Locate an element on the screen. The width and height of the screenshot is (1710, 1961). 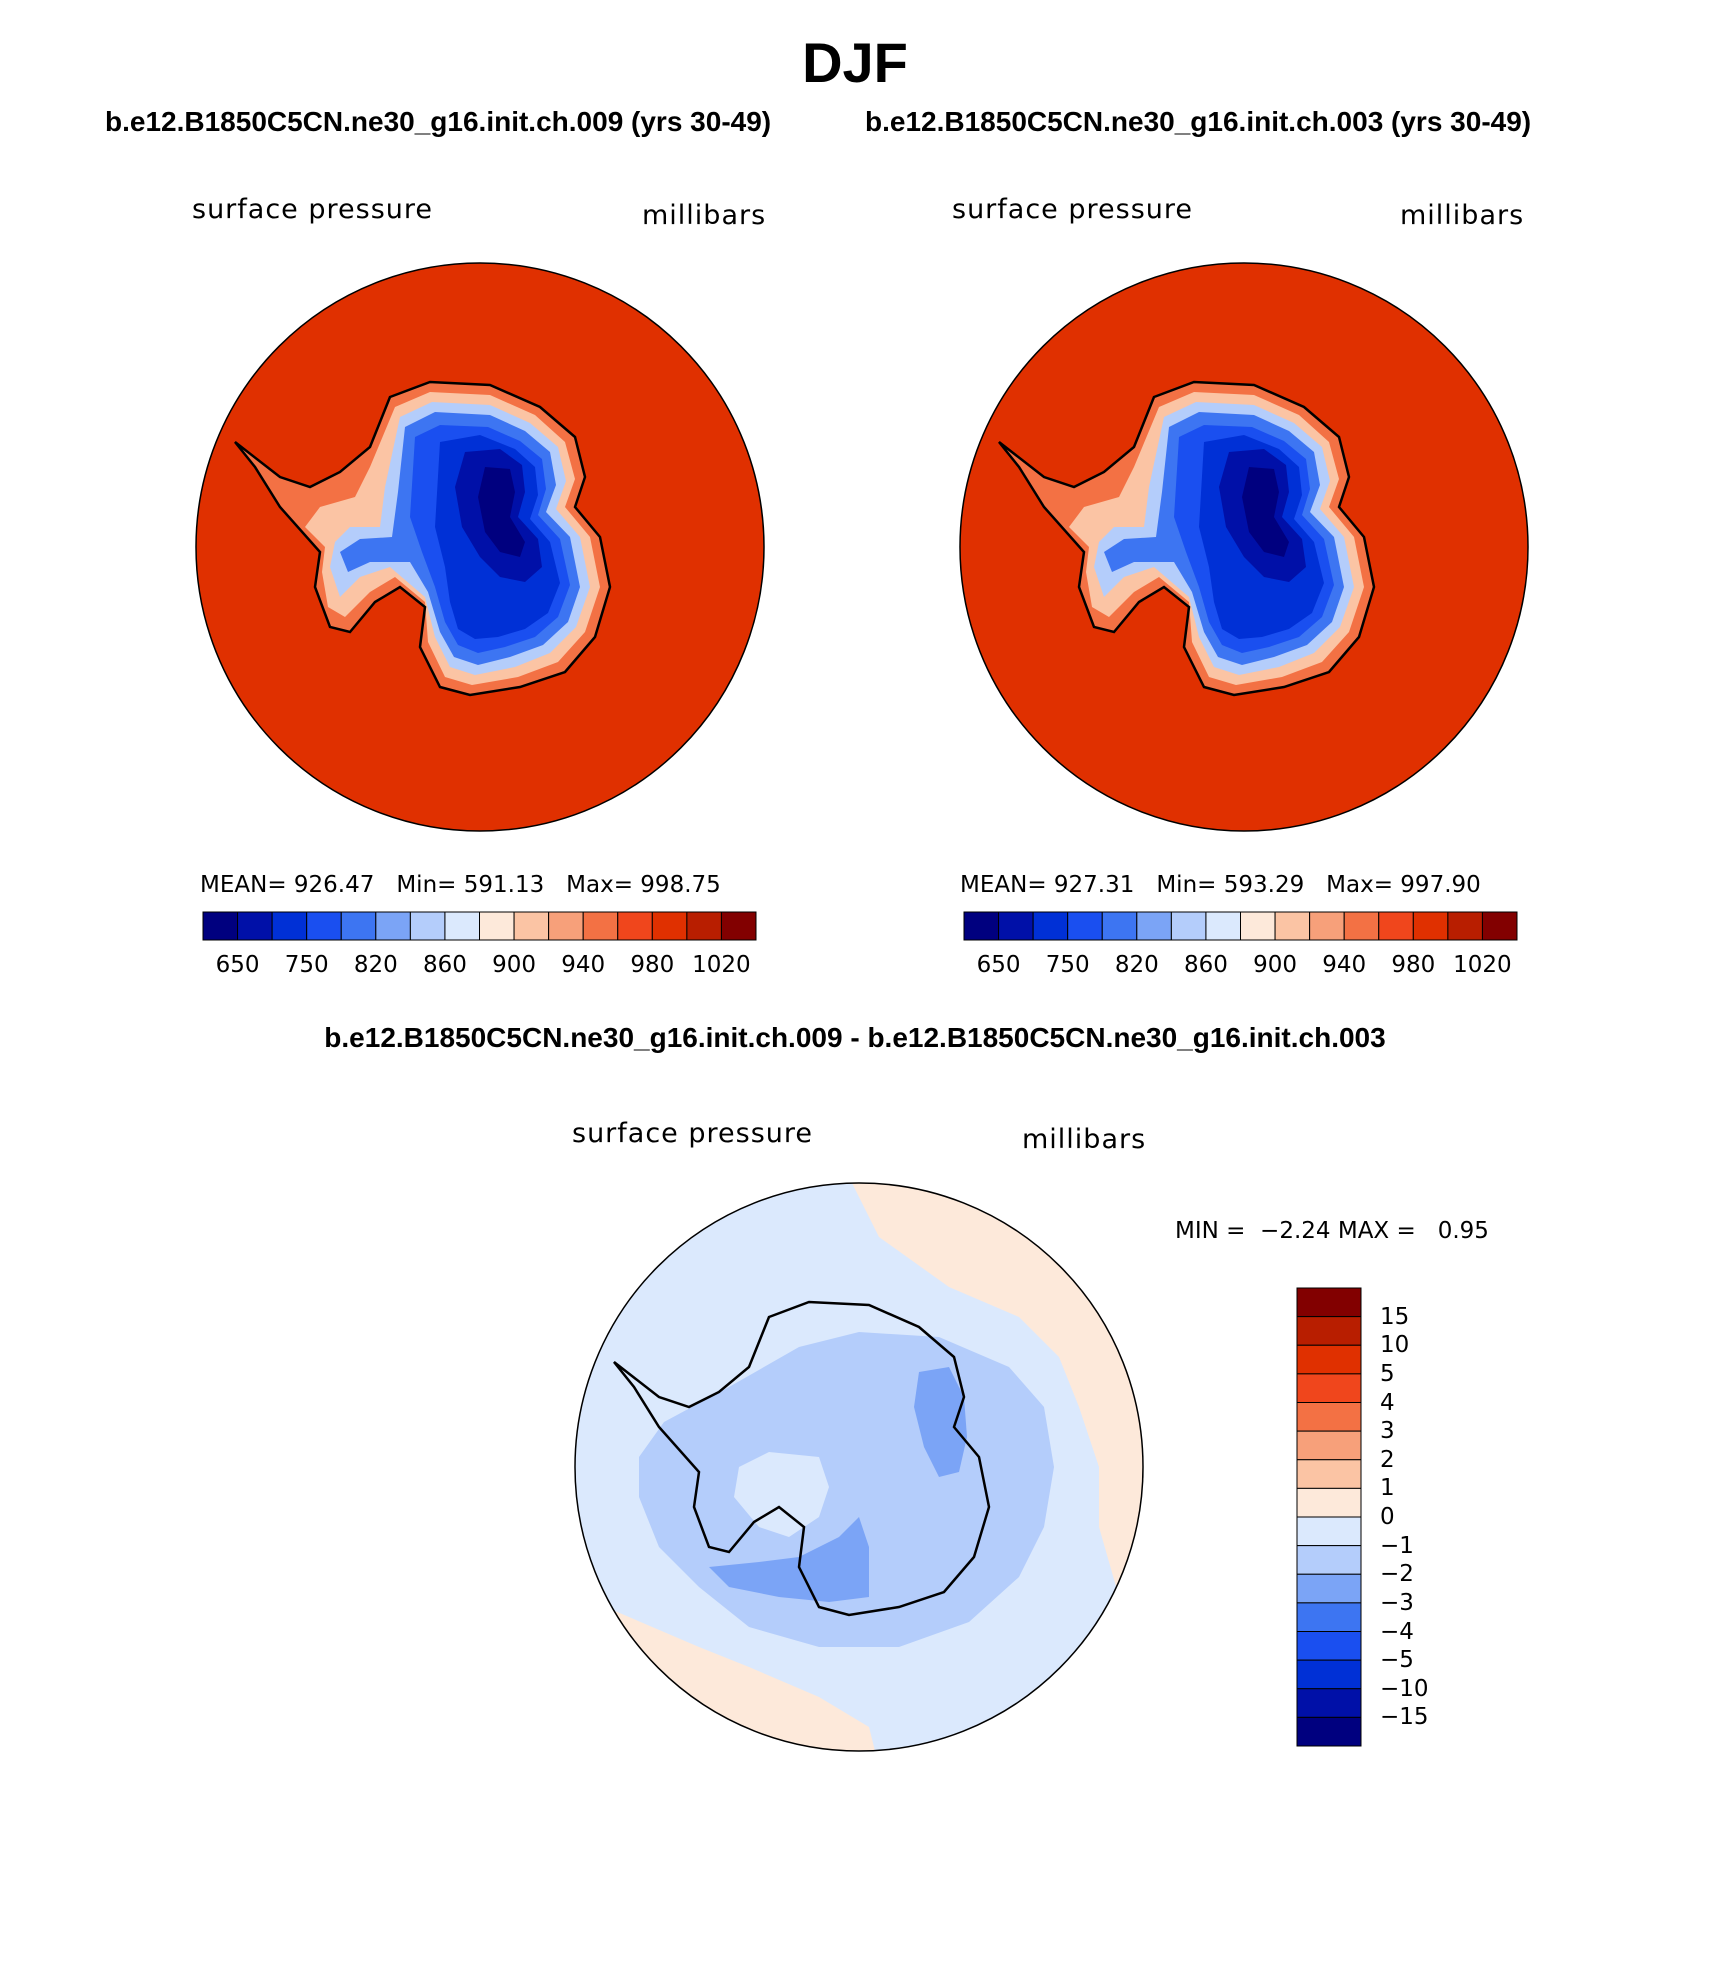
panel2-colorbar-labels: 650 750 820 860 900 940 980 1020 is located at coordinates (1240, 967).